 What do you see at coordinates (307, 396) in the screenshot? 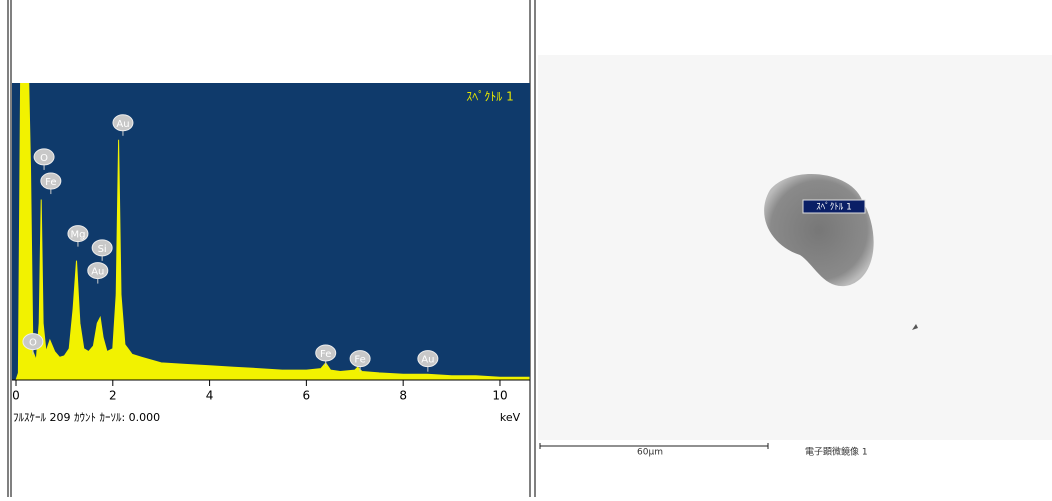
I see `x-tick-label: 6` at bounding box center [307, 396].